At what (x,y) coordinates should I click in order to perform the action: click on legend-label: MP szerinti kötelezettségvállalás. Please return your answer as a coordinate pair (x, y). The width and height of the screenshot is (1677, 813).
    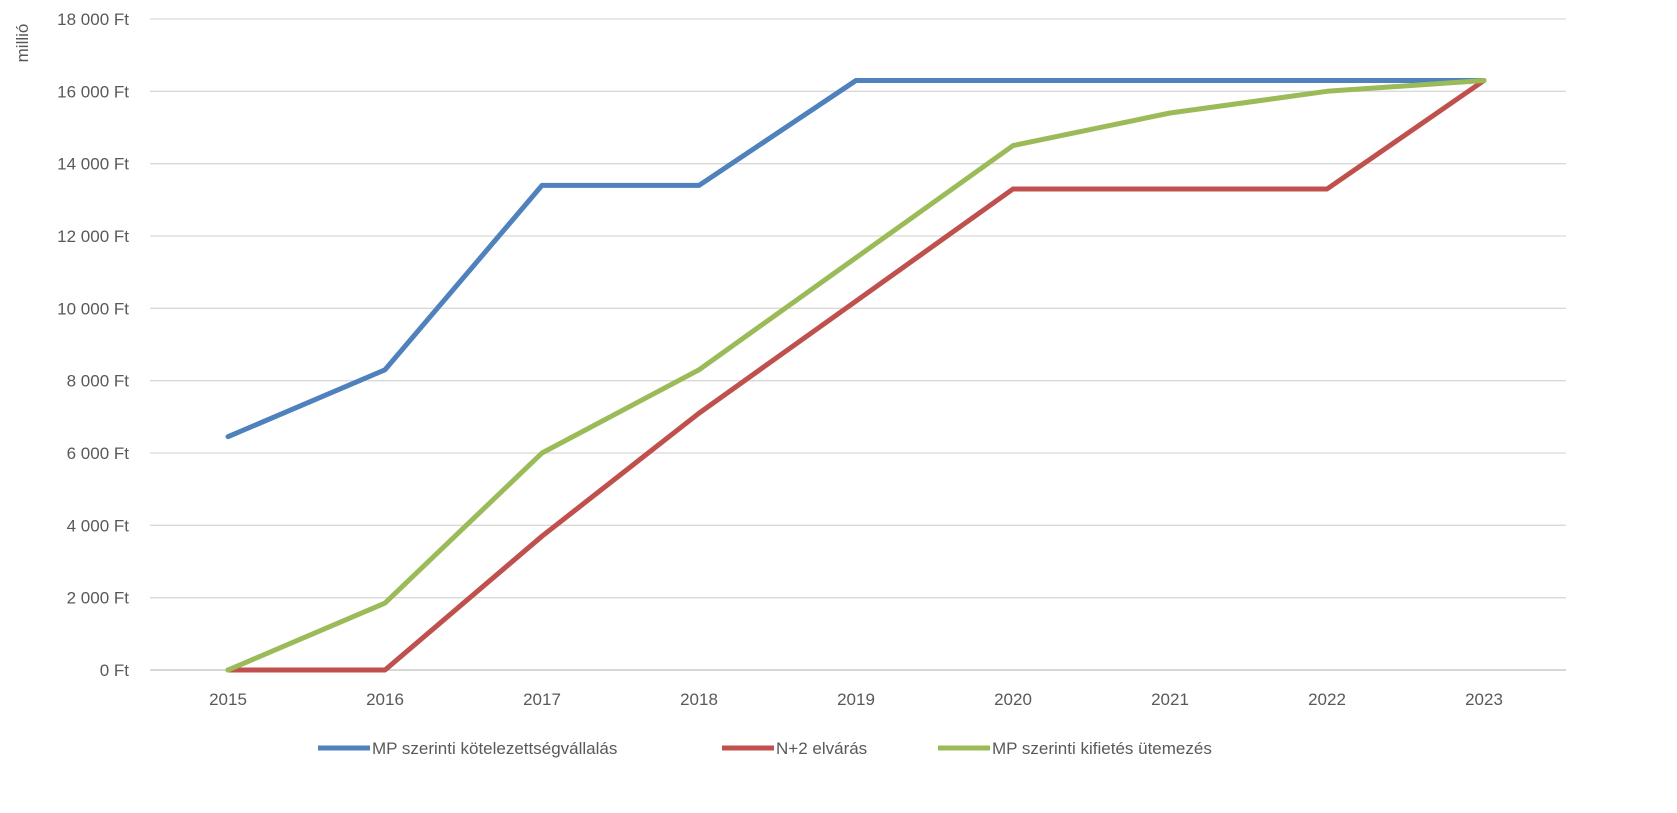
    Looking at the image, I should click on (494, 748).